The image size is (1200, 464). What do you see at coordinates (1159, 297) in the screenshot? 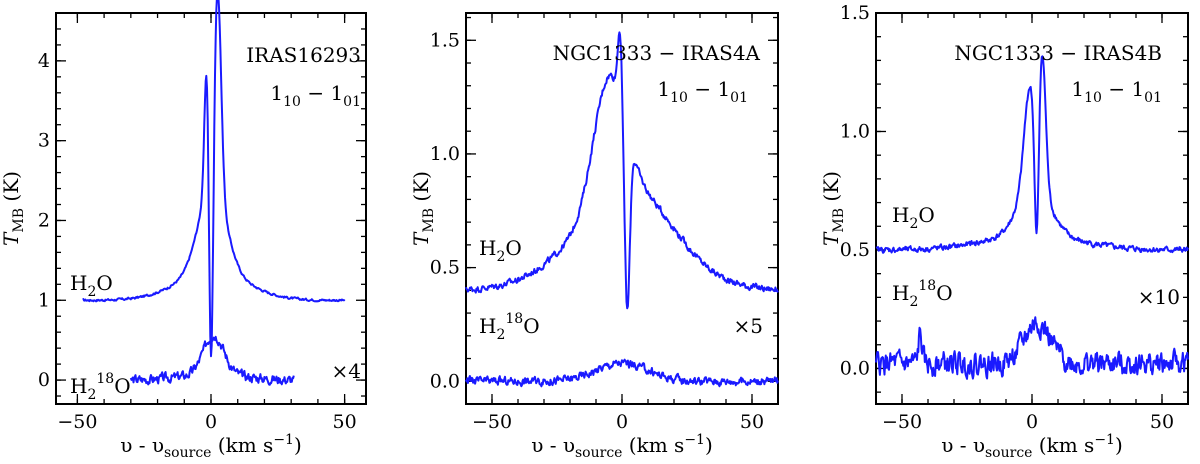
I see `scale-factor-label: ×10` at bounding box center [1159, 297].